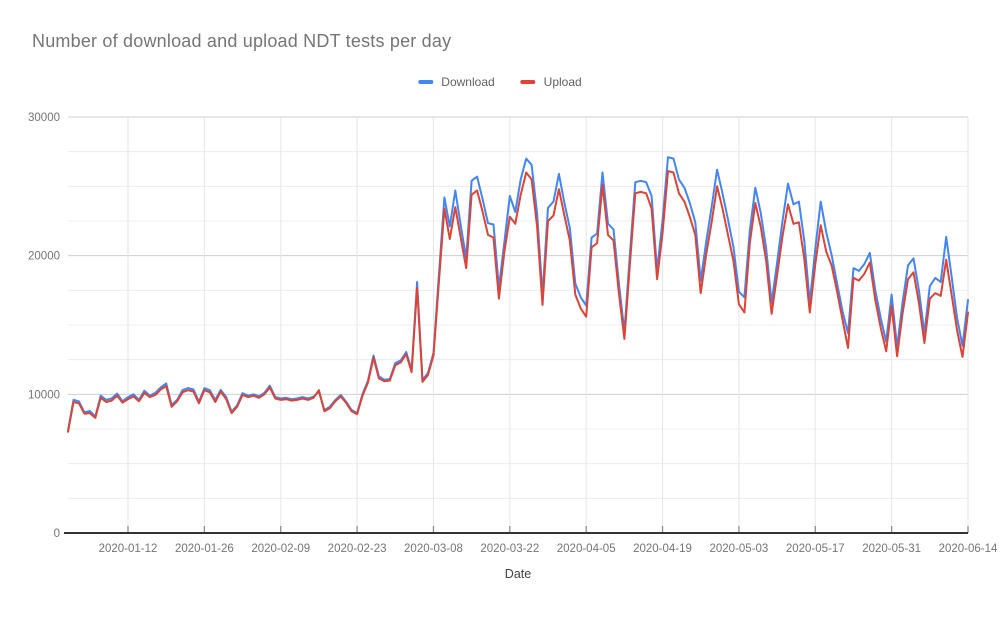  Describe the element at coordinates (44, 257) in the screenshot. I see `y-axis-tick-label: 20000` at that location.